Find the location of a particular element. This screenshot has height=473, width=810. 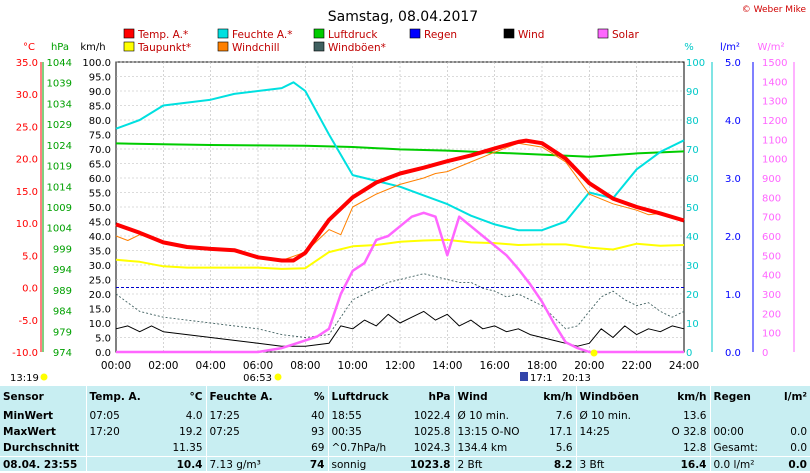

humidity-tick-label: 90 is located at coordinates (692, 92).